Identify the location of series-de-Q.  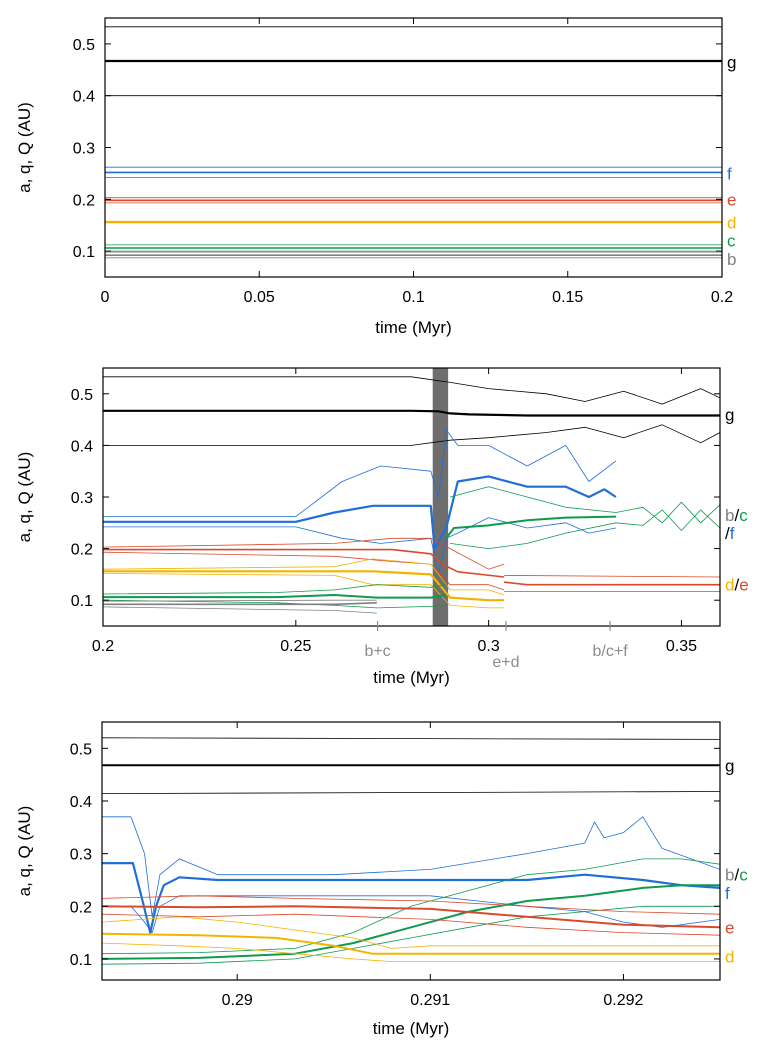
(612, 576).